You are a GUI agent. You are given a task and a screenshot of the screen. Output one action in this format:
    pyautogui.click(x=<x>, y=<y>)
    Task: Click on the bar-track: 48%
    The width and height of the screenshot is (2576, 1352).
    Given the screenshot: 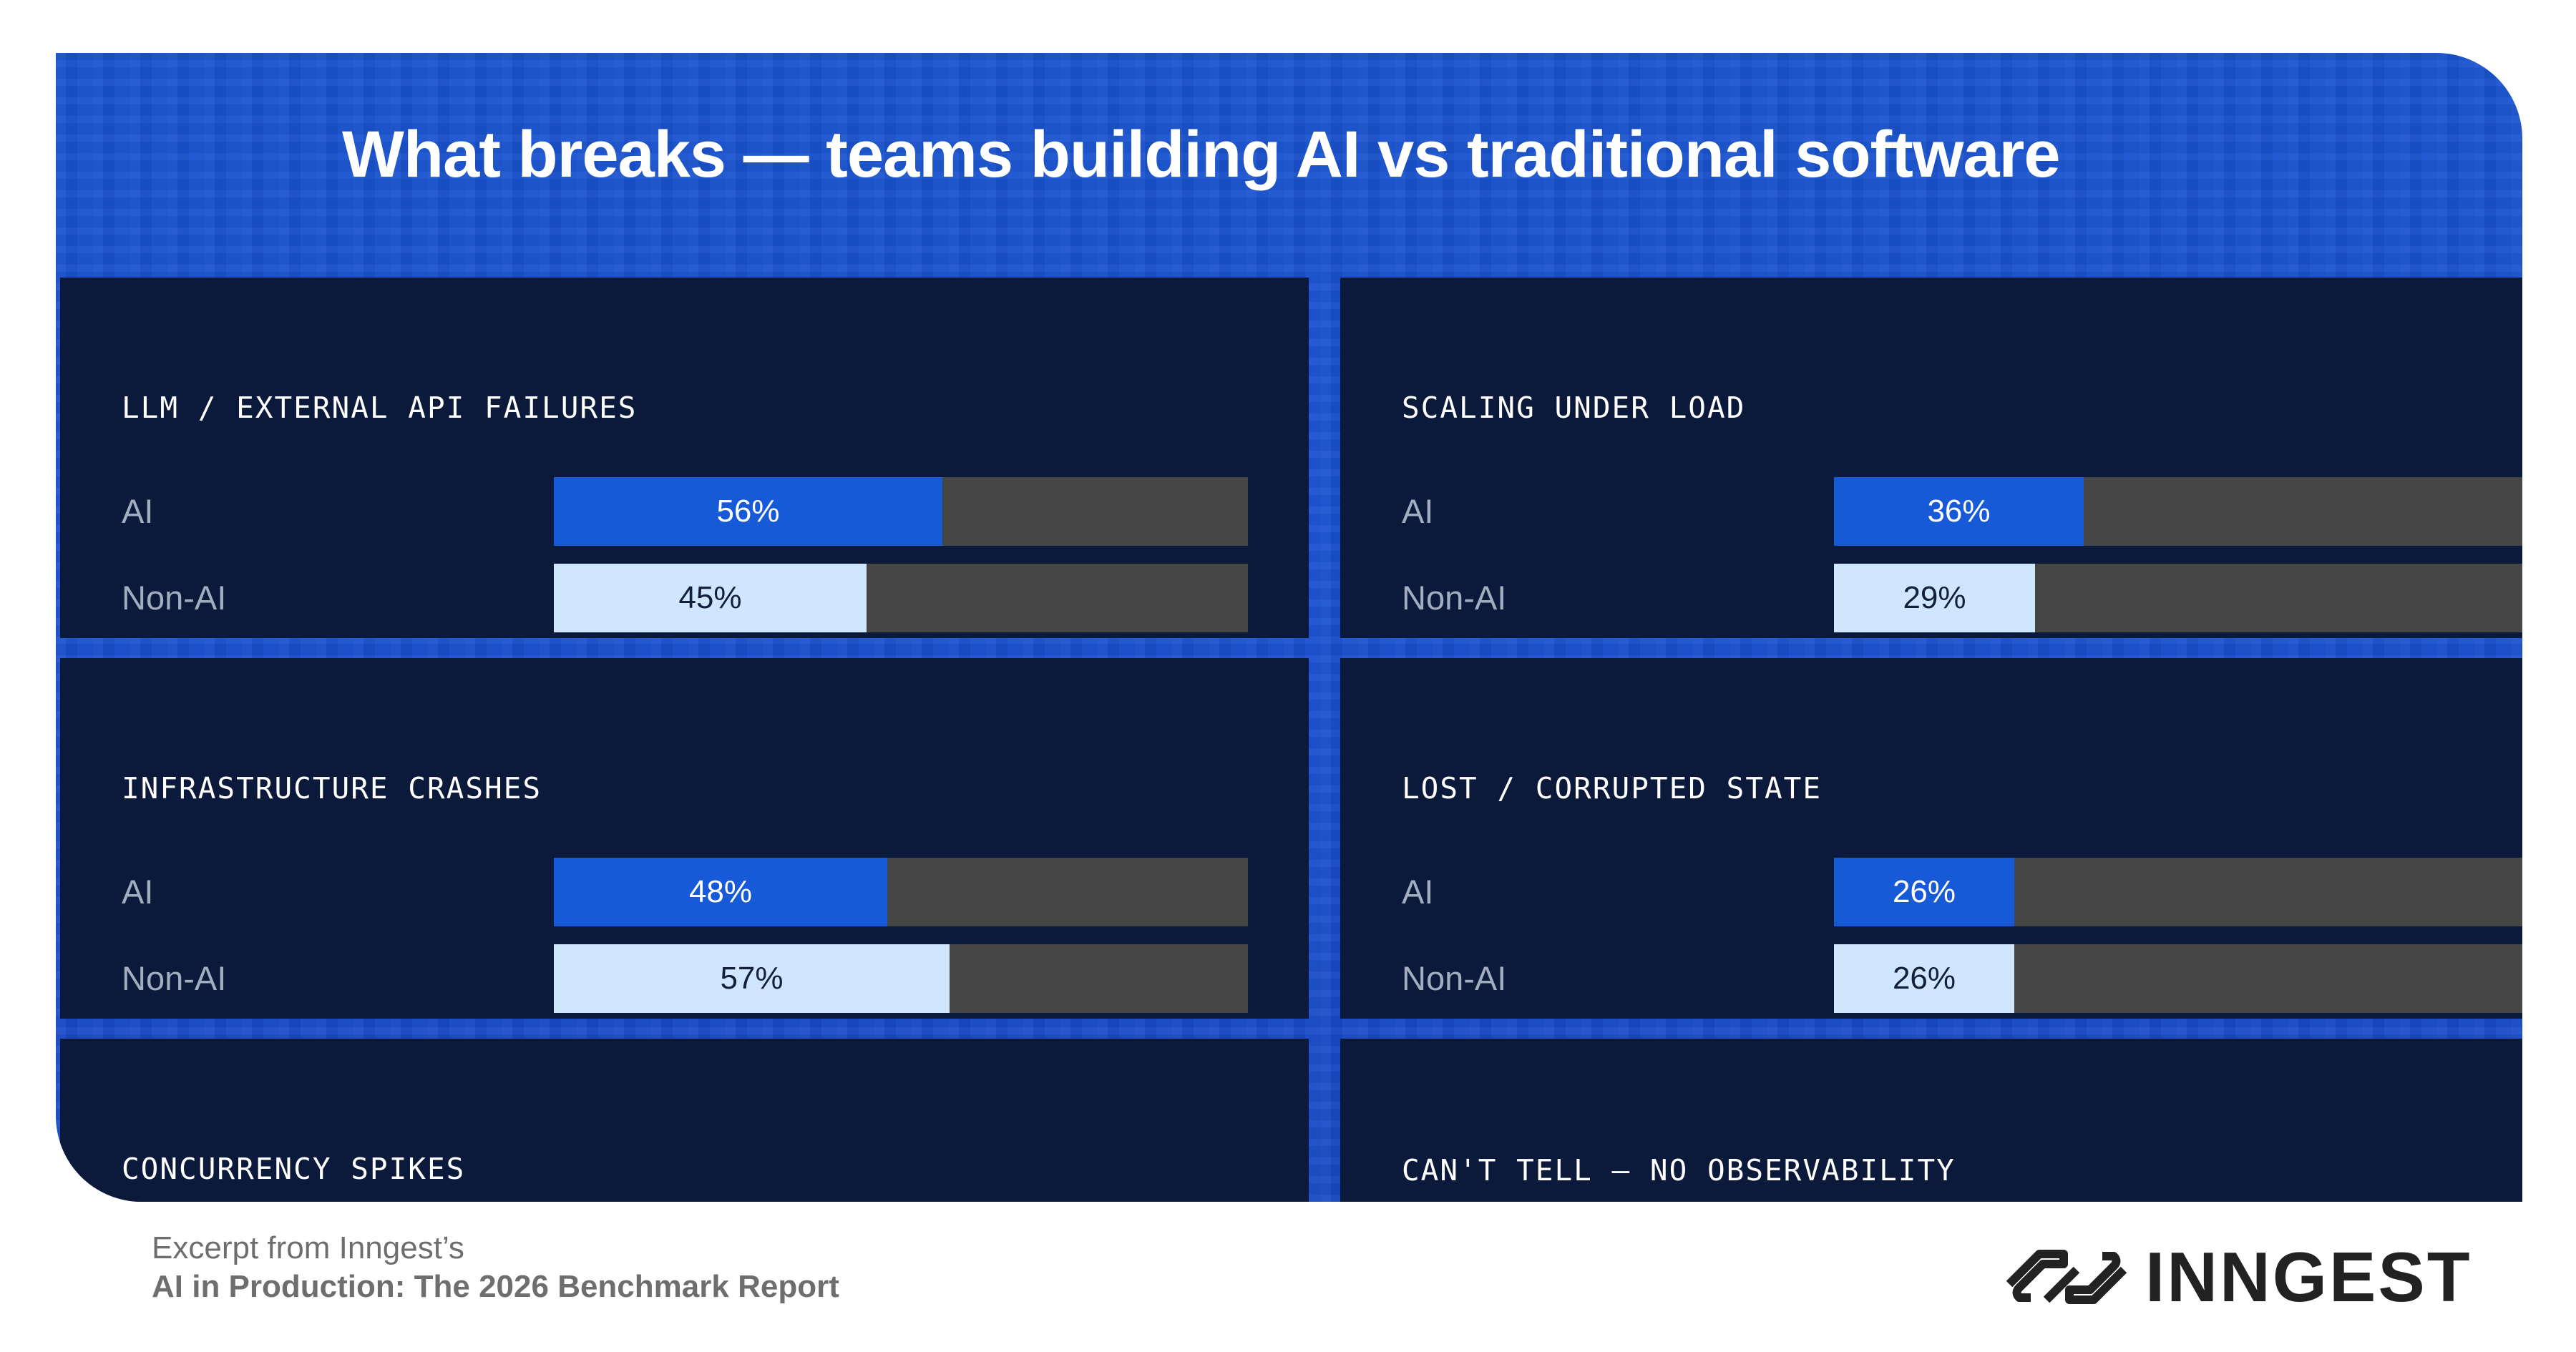 What is the action you would take?
    pyautogui.click(x=901, y=892)
    